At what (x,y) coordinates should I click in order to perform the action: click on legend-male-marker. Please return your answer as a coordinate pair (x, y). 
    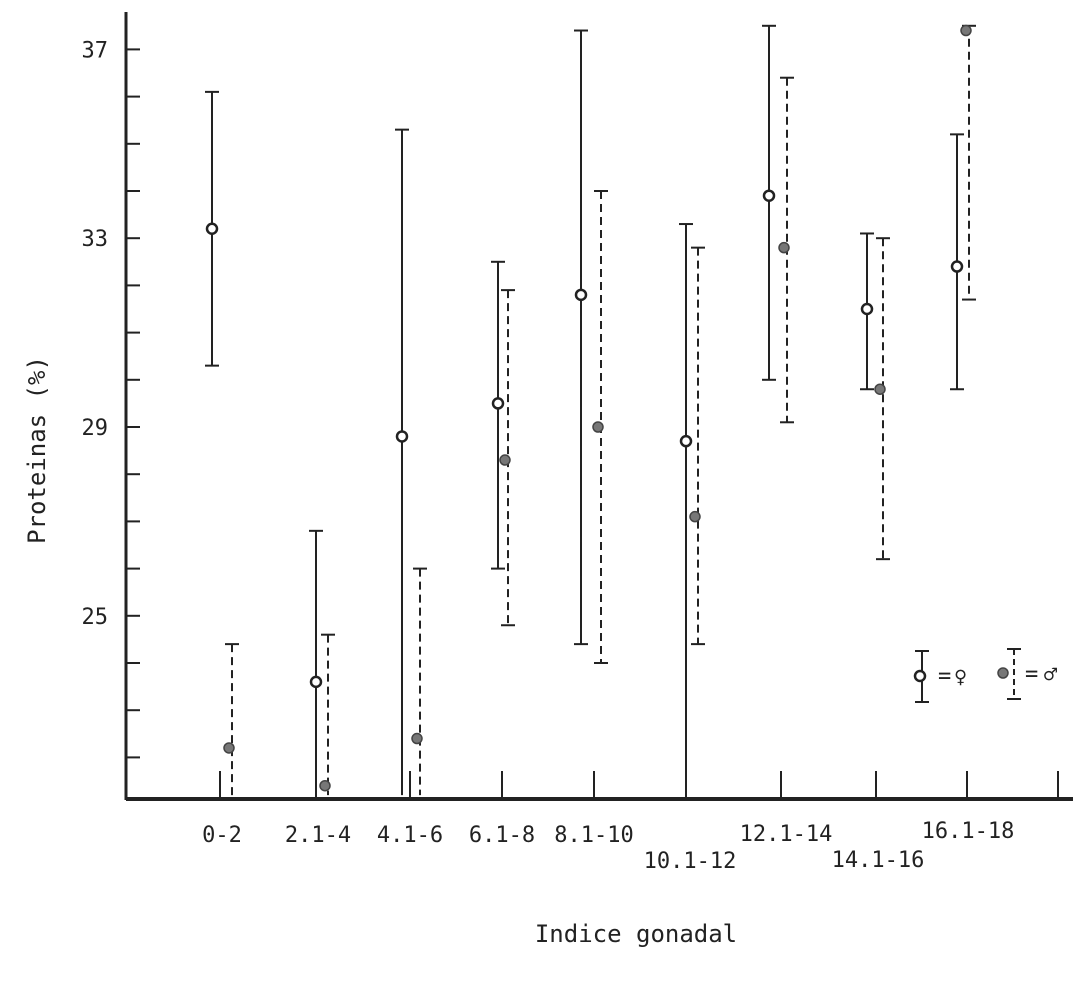
    Looking at the image, I should click on (1003, 673).